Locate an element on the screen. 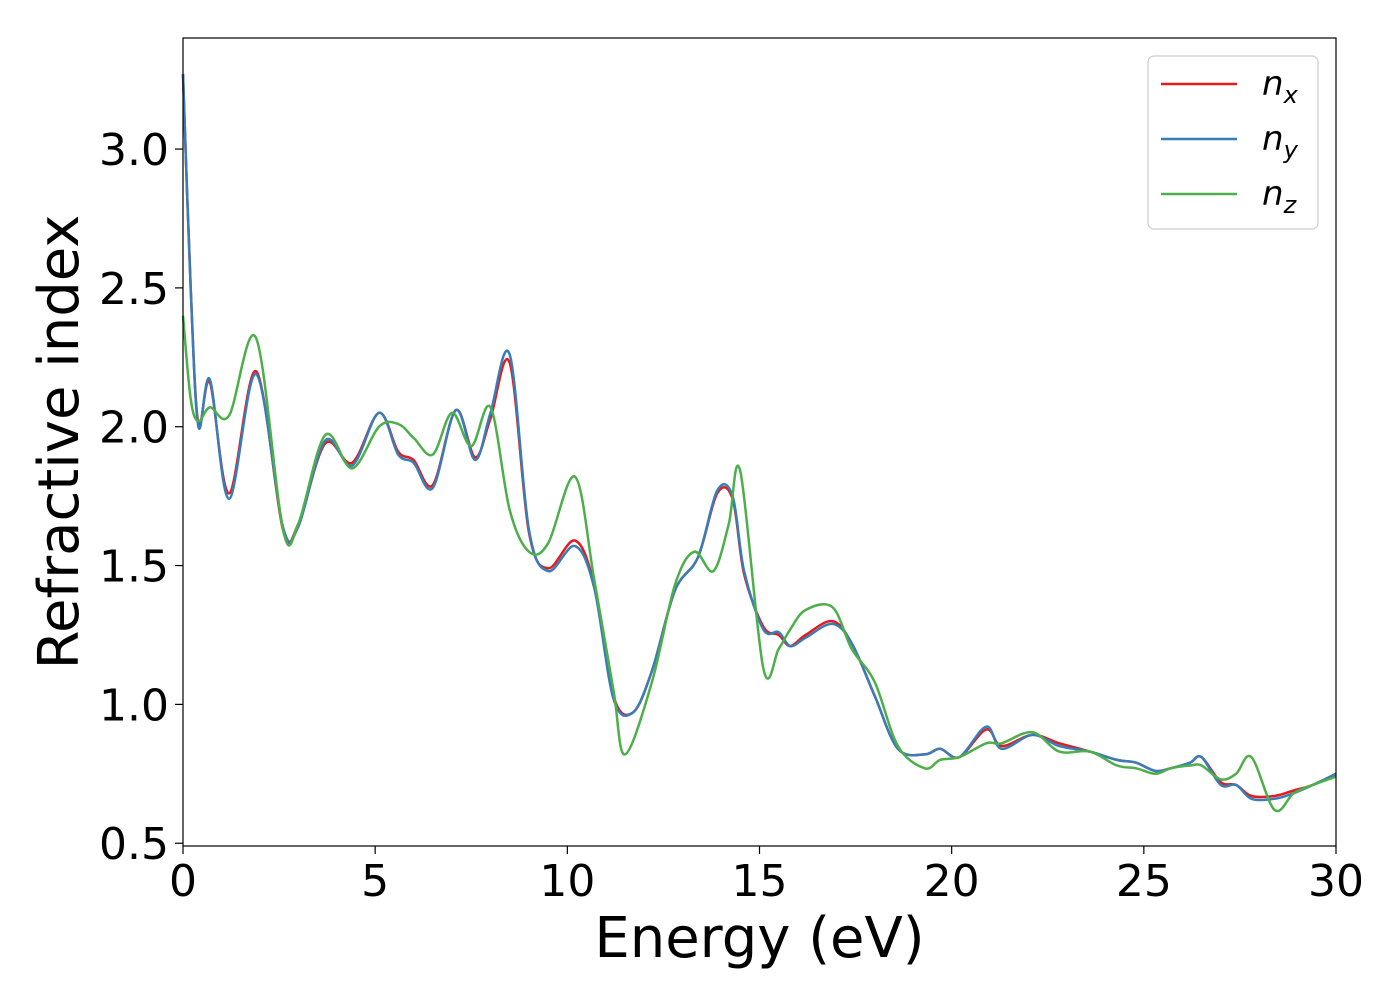 Image resolution: width=1400 pixels, height=1000 pixels. y-tick-label: 2.5 is located at coordinates (134, 289).